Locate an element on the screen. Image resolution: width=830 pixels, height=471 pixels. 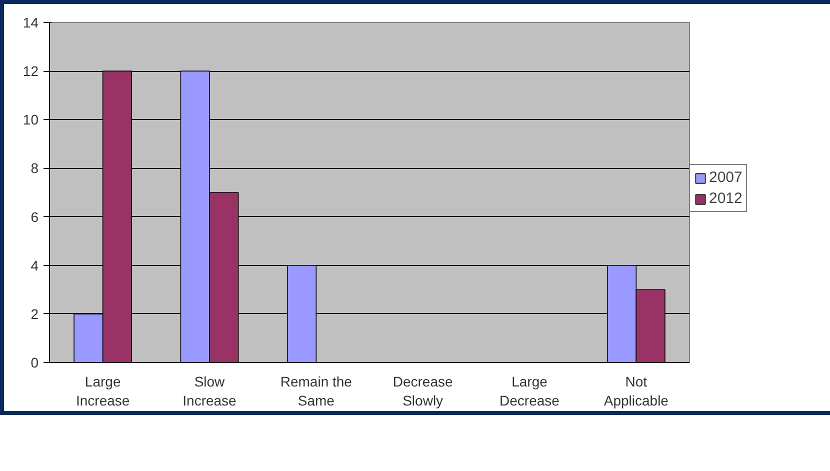
x-tick-label: Decrease Slowly is located at coordinates (423, 391).